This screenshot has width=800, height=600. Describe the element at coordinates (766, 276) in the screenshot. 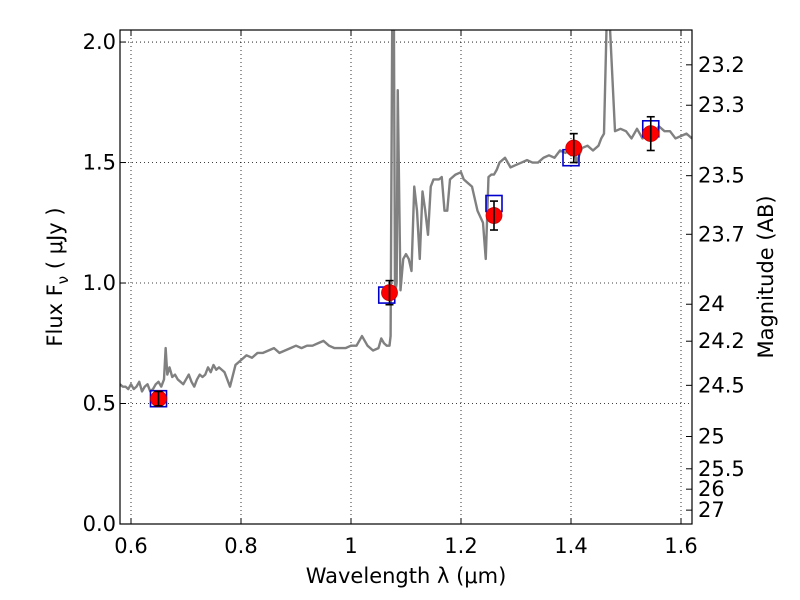

I see `y2-axis-label: Magnitude (AB)` at that location.